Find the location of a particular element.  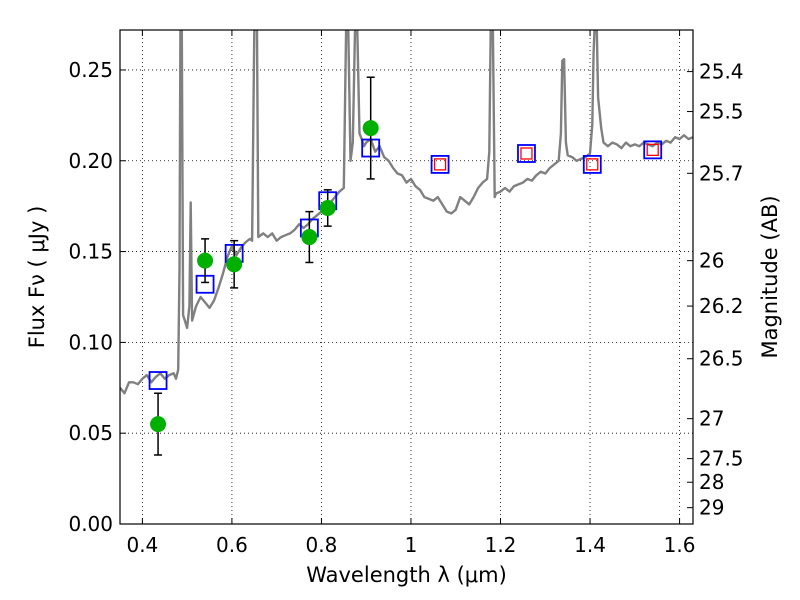

mag-tick-label: 28 is located at coordinates (711, 482).